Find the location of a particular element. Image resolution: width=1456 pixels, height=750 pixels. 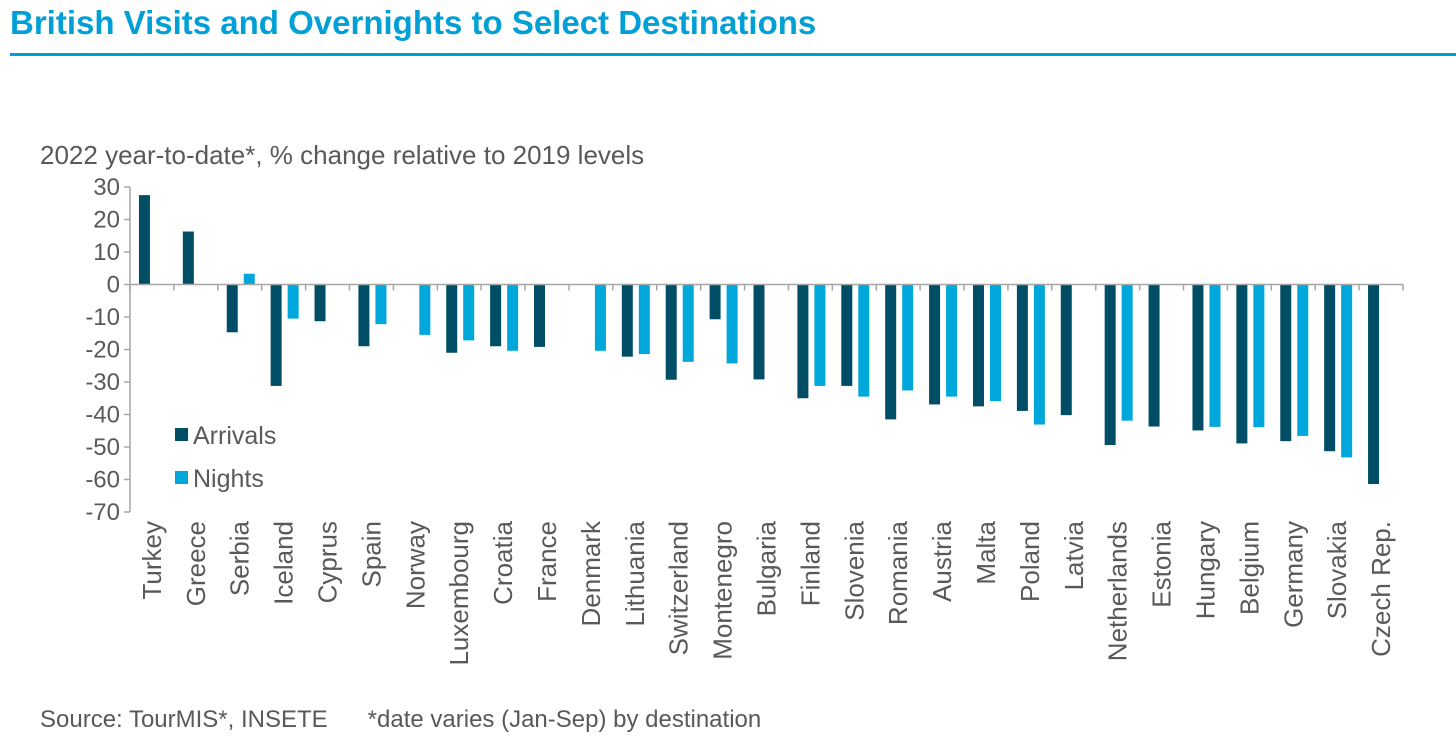

legend-label: Nights is located at coordinates (228, 479).